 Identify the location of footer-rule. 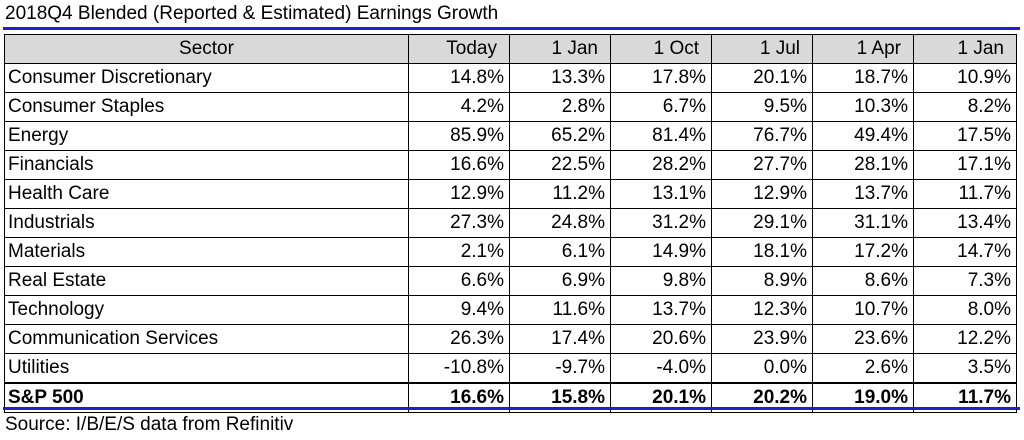
(511, 408).